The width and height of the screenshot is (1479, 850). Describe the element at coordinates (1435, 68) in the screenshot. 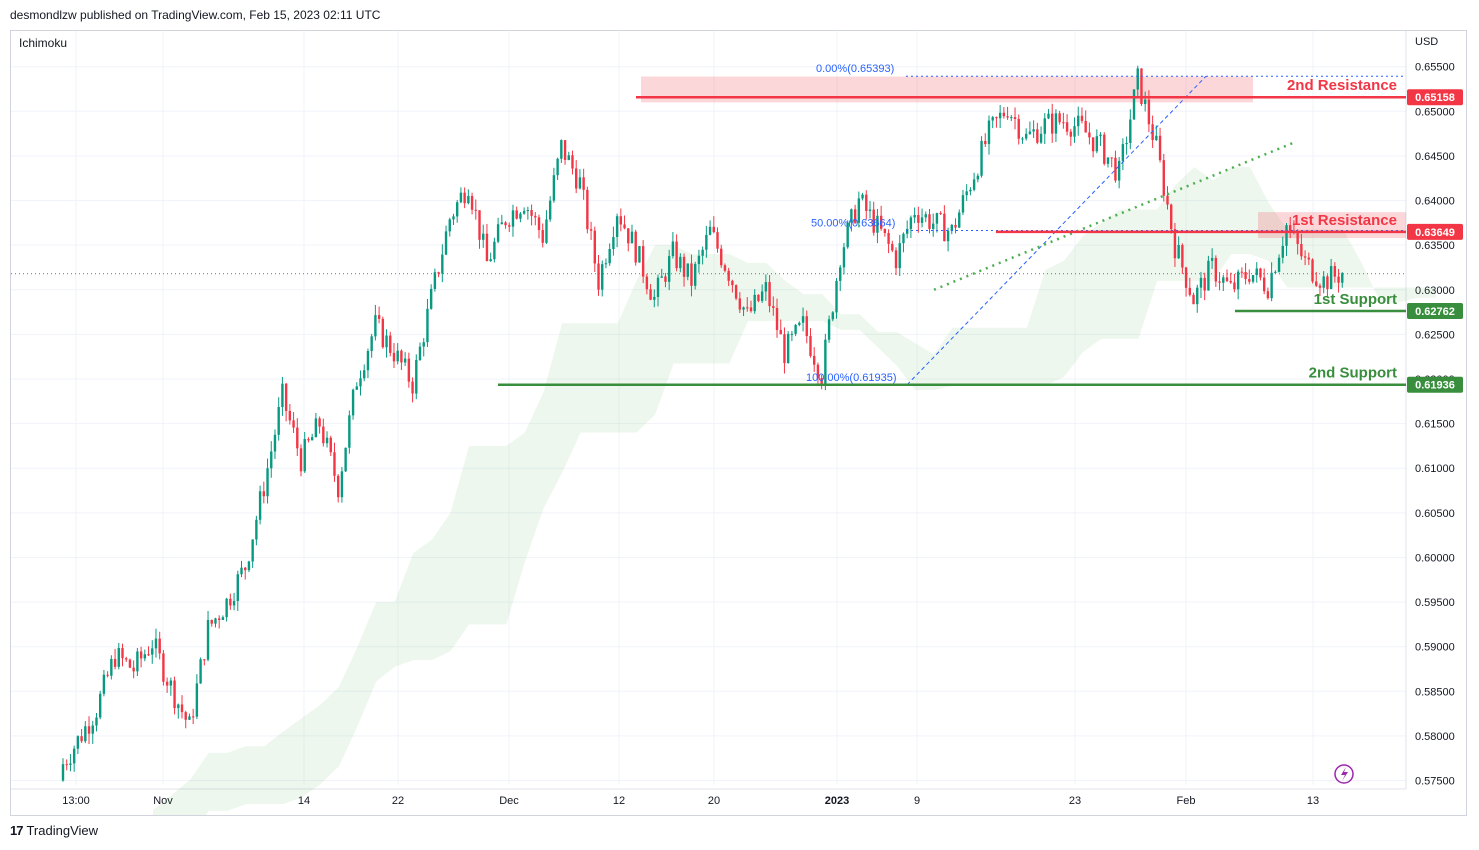

I see `y-tick-label: 0.65500` at that location.